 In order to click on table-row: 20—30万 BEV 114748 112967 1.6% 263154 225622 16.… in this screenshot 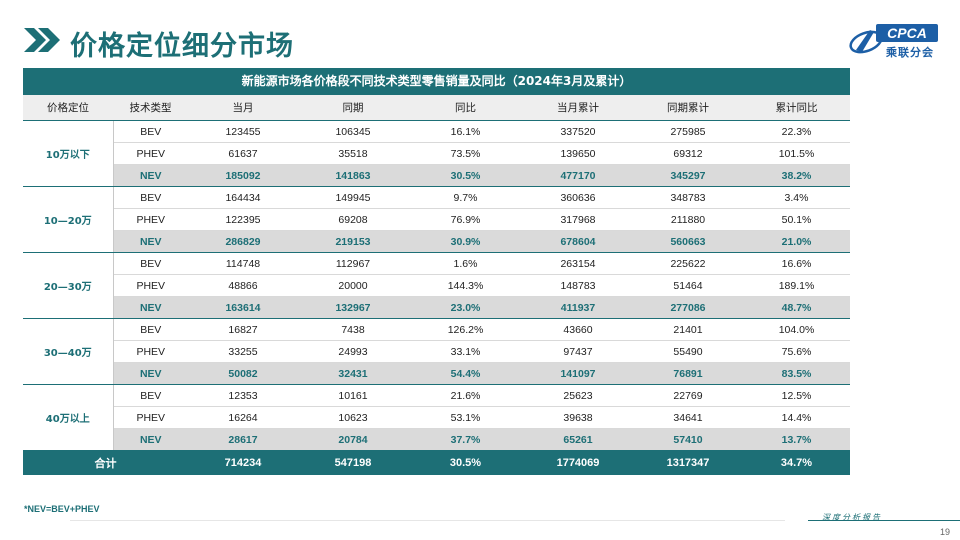, I will do `click(436, 285)`.